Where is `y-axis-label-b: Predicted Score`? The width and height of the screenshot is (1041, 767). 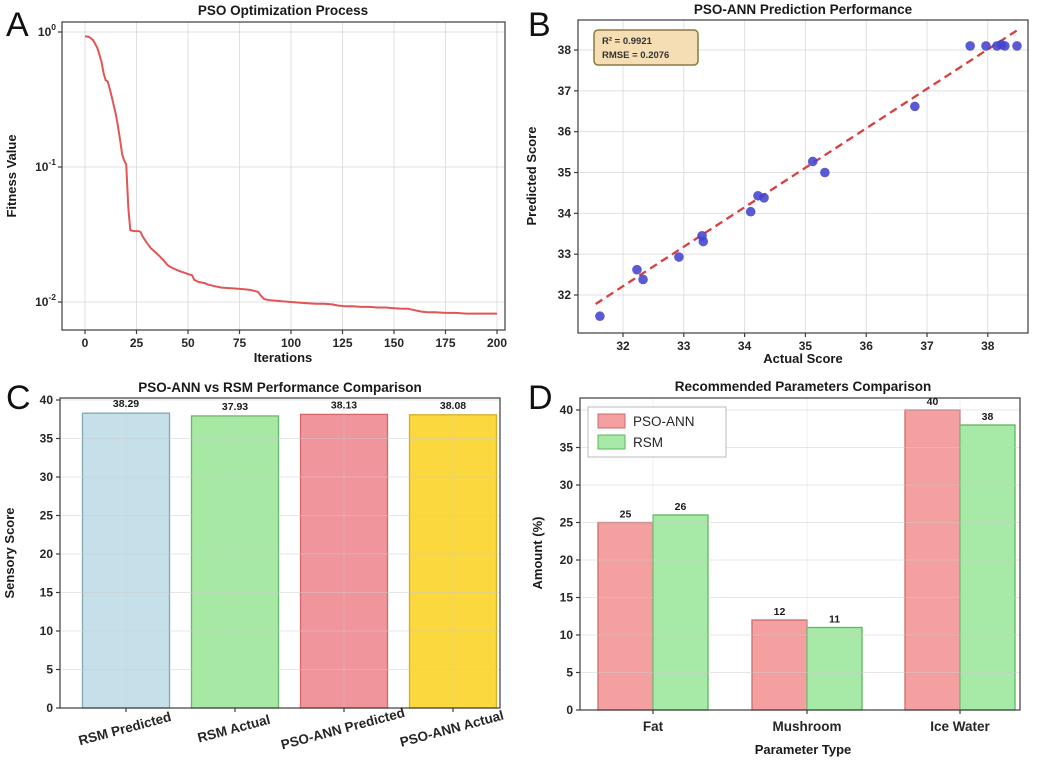
y-axis-label-b: Predicted Score is located at coordinates (531, 176).